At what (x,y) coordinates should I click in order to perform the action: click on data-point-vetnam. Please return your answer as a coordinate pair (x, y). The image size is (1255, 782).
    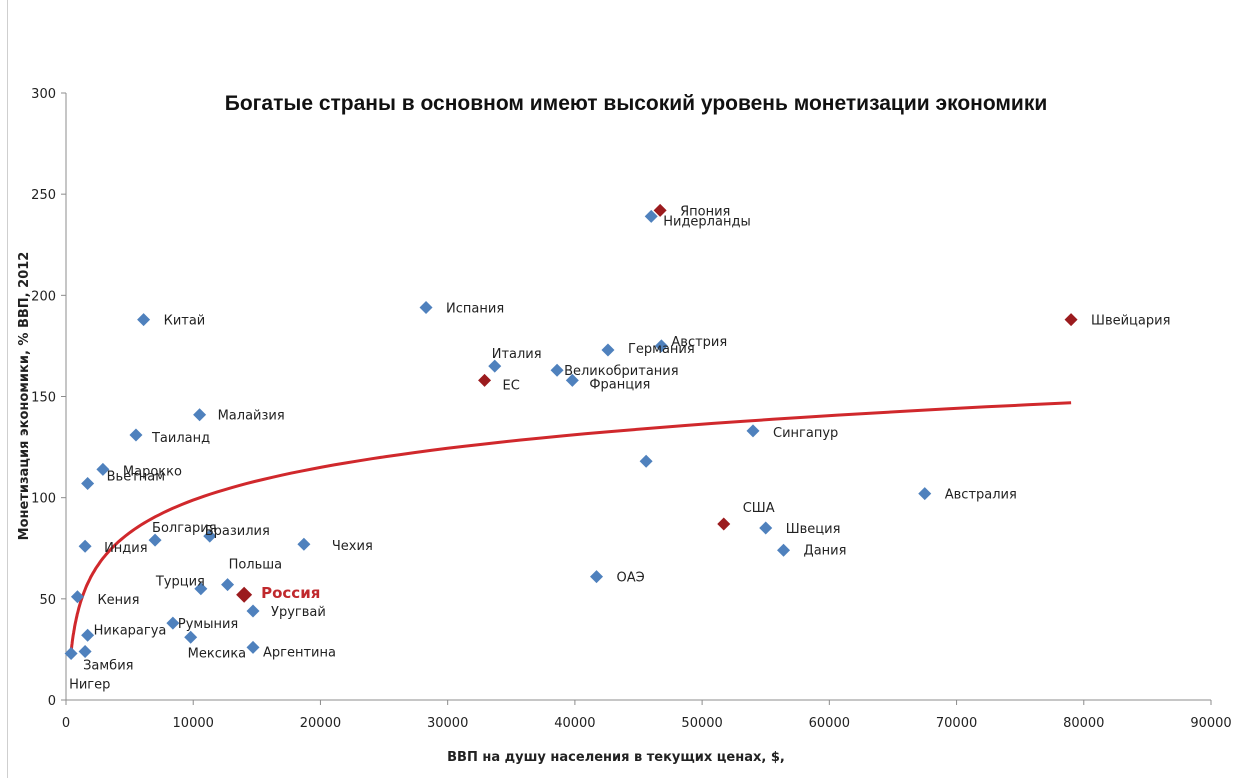
    Looking at the image, I should click on (88, 484).